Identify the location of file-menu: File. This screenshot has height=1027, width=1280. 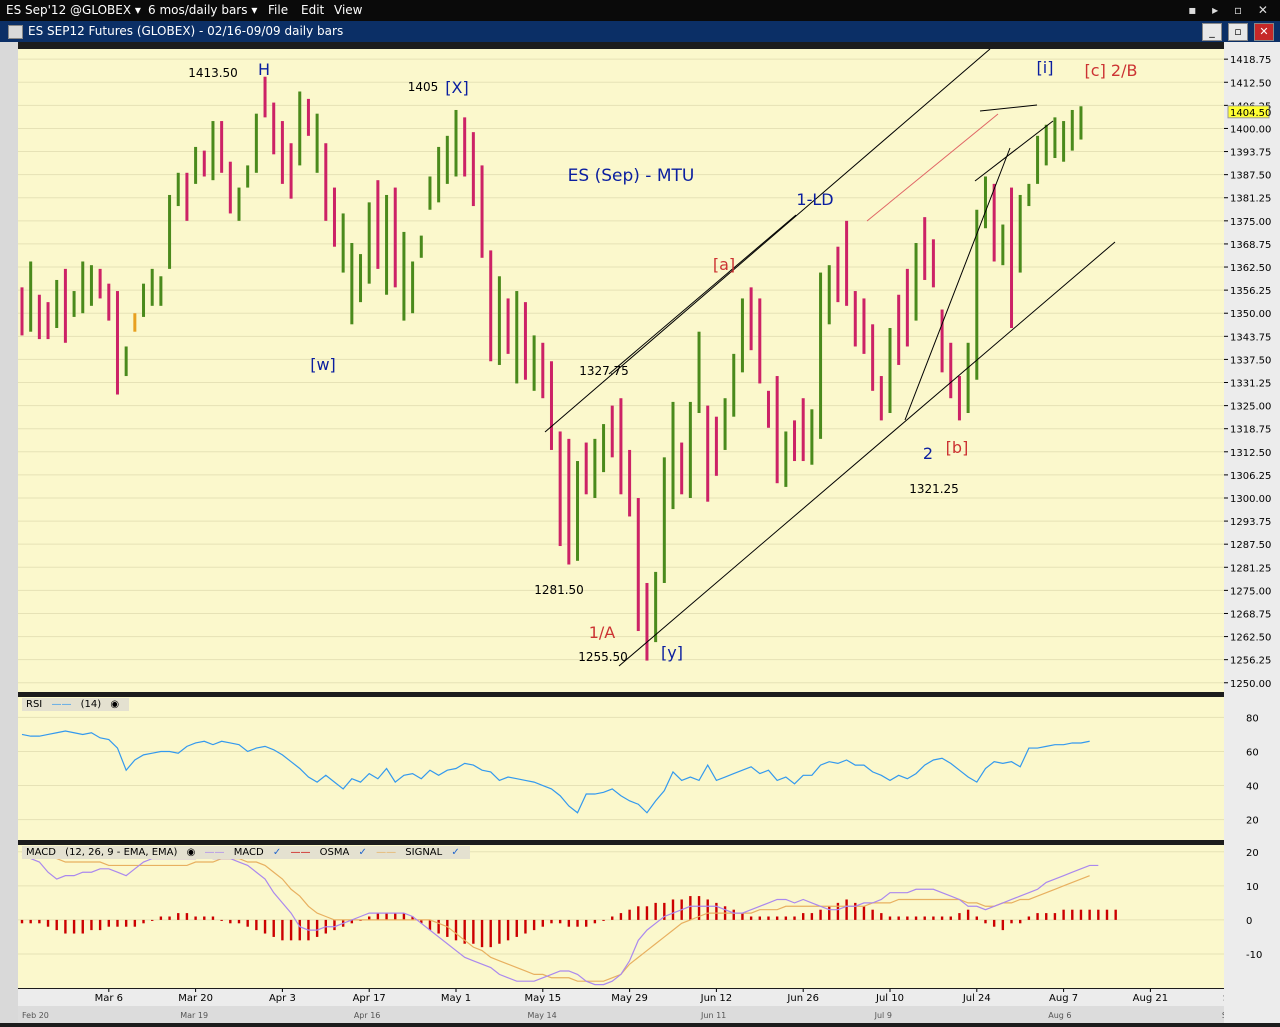
(278, 10).